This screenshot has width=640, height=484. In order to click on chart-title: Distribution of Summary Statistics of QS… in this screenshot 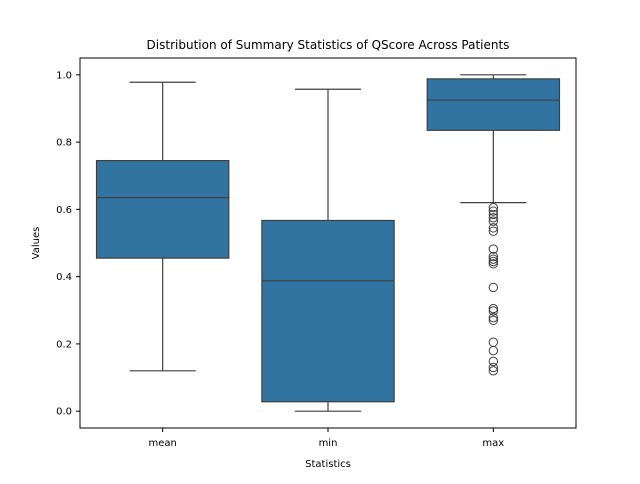, I will do `click(328, 45)`.